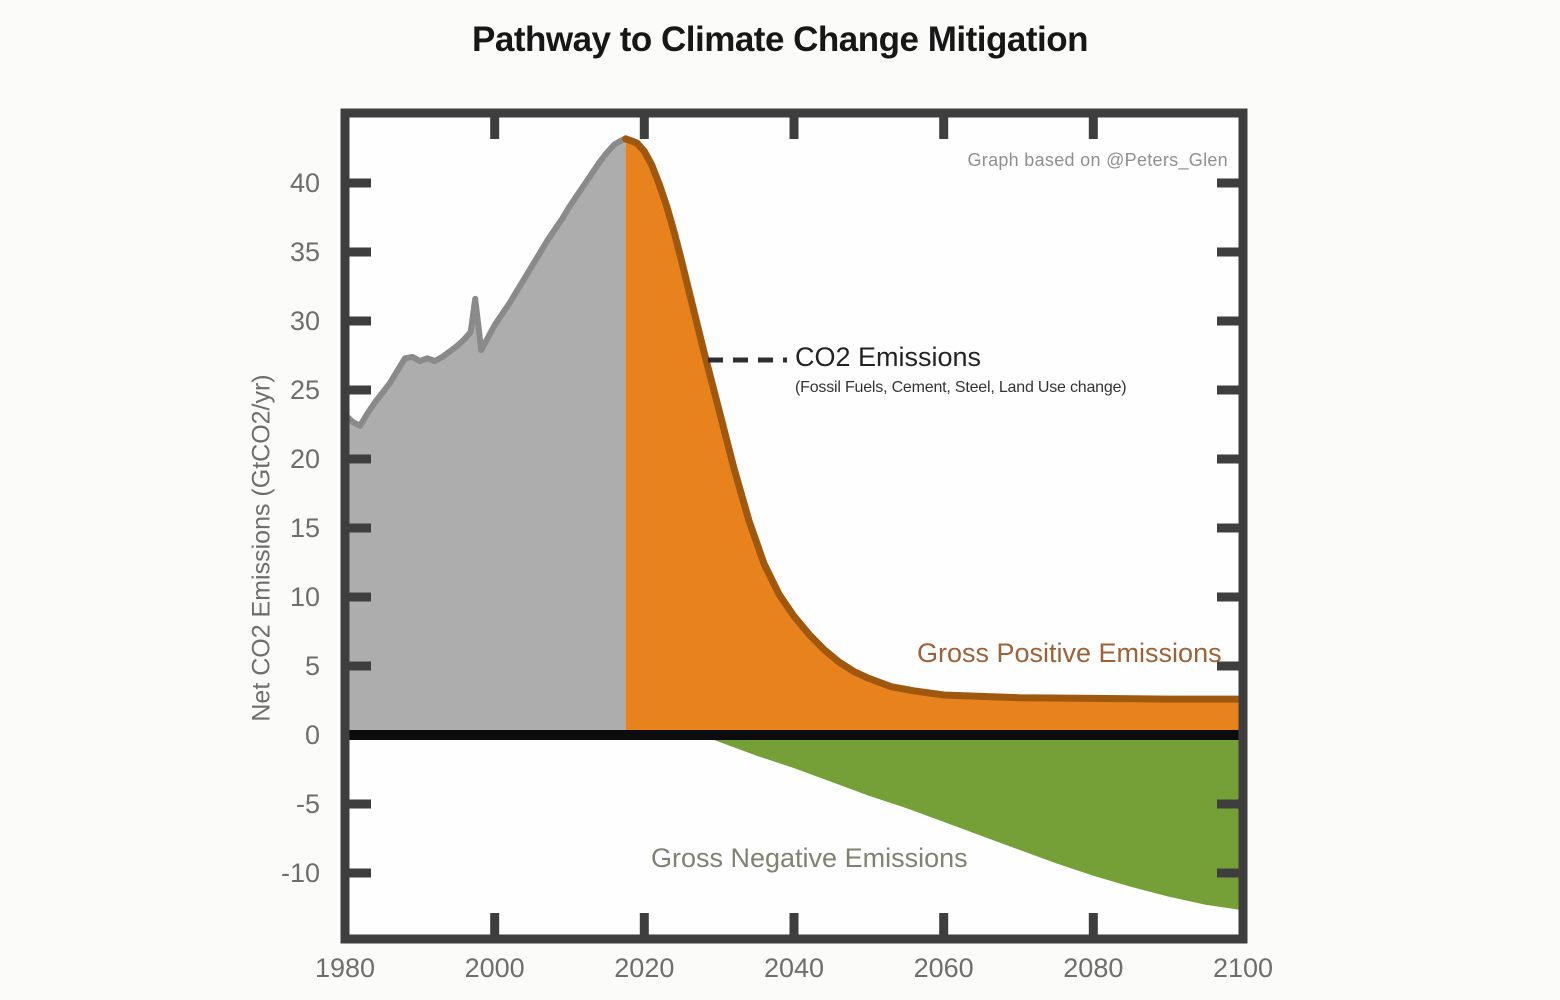 The image size is (1560, 1000). What do you see at coordinates (304, 321) in the screenshot?
I see `y-tick-label: 30` at bounding box center [304, 321].